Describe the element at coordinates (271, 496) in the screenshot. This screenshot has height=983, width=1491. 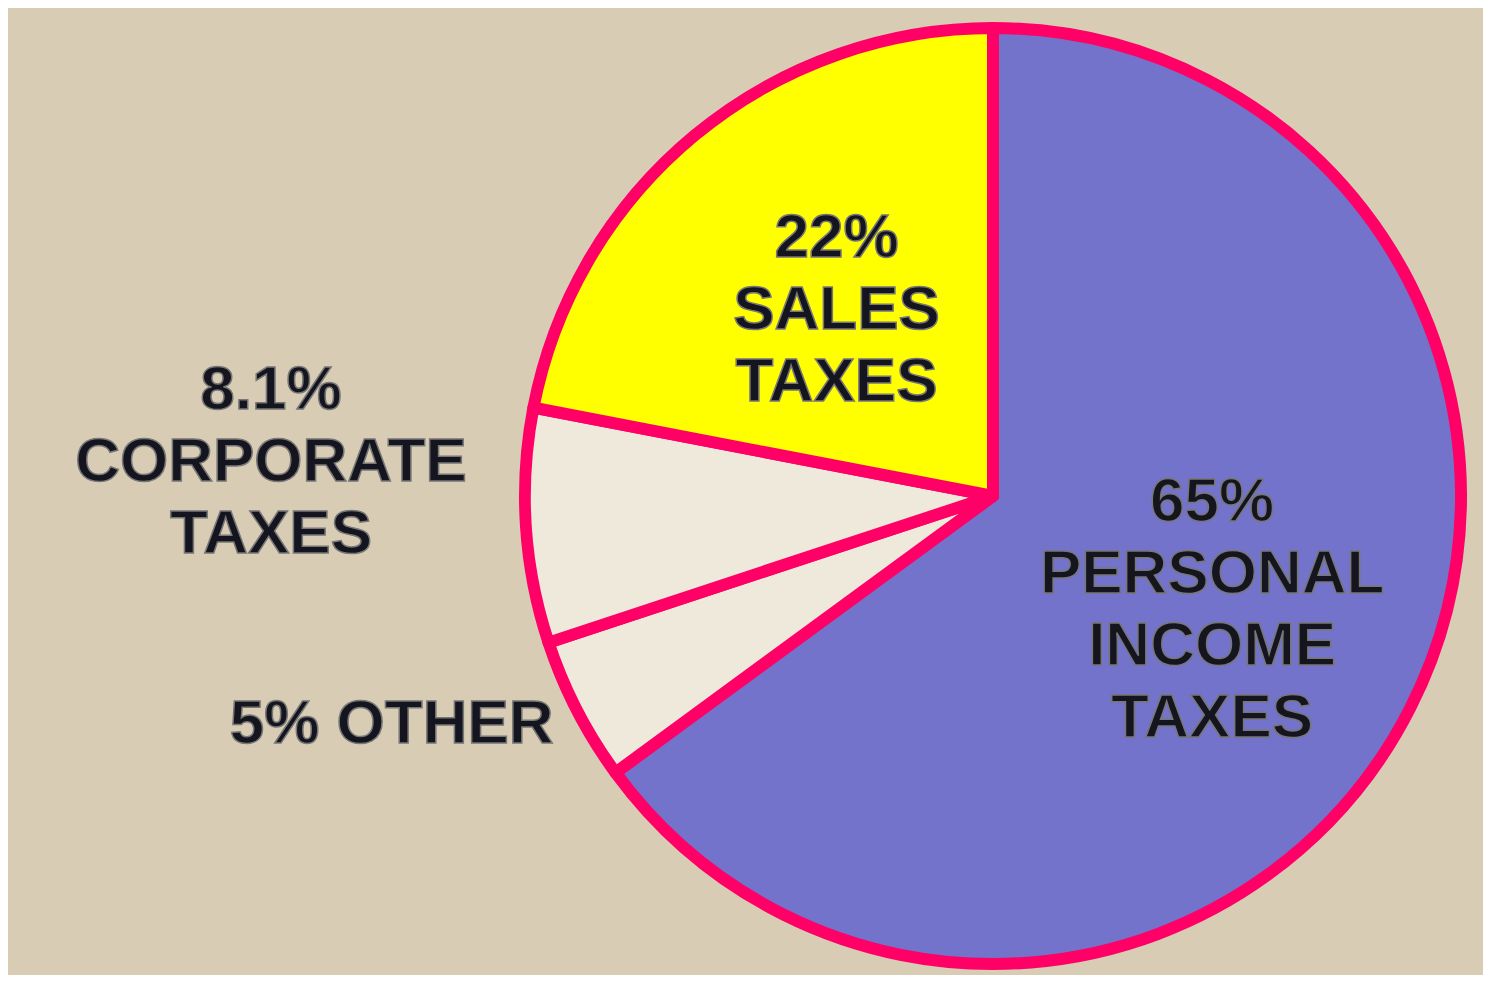
I see `slice-label: CORPORATE TAXES` at that location.